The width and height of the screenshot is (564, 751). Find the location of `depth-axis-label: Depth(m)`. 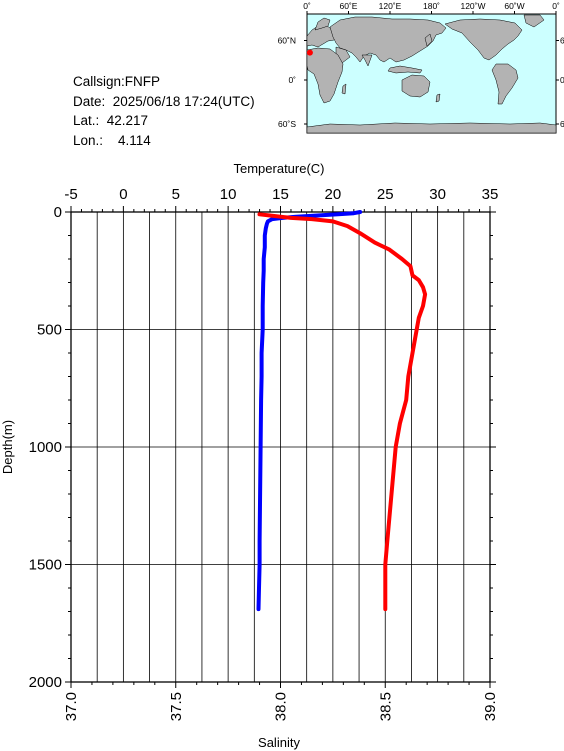

depth-axis-label: Depth(m) is located at coordinates (7, 447).